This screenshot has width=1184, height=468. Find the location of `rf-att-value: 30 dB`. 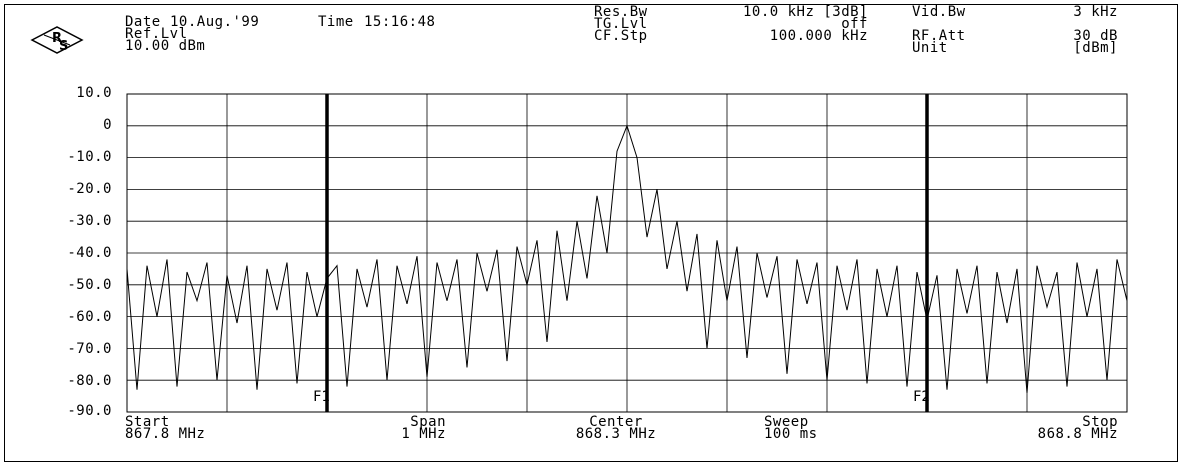

rf-att-value: 30 dB is located at coordinates (1095, 36).